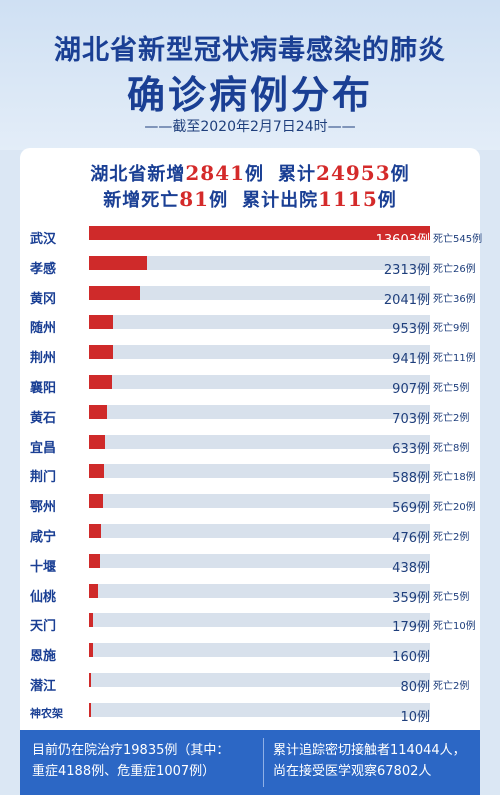 This screenshot has height=795, width=500. Describe the element at coordinates (43, 359) in the screenshot. I see `category-label: 荆州` at that location.